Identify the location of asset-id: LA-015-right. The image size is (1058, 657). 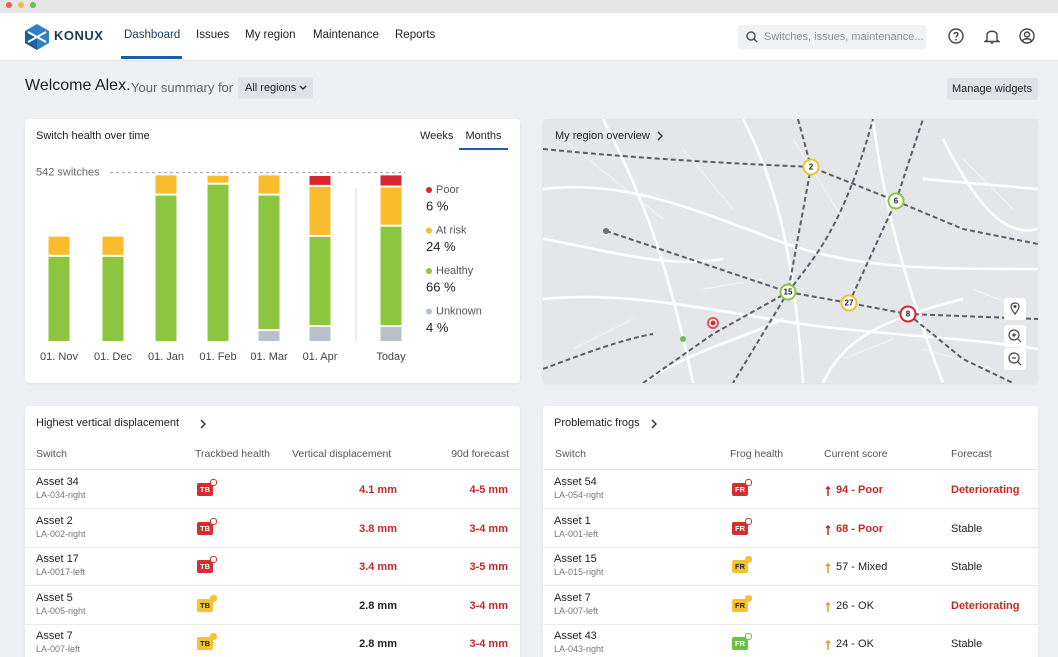
(579, 572).